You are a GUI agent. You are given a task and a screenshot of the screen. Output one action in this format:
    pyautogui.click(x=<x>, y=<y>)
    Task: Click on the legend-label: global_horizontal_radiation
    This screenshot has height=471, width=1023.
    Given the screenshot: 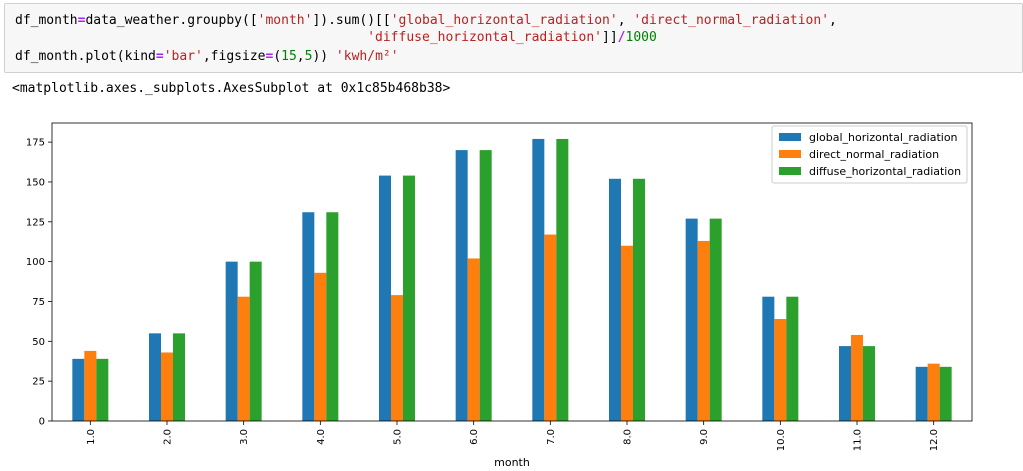 What is the action you would take?
    pyautogui.click(x=883, y=137)
    